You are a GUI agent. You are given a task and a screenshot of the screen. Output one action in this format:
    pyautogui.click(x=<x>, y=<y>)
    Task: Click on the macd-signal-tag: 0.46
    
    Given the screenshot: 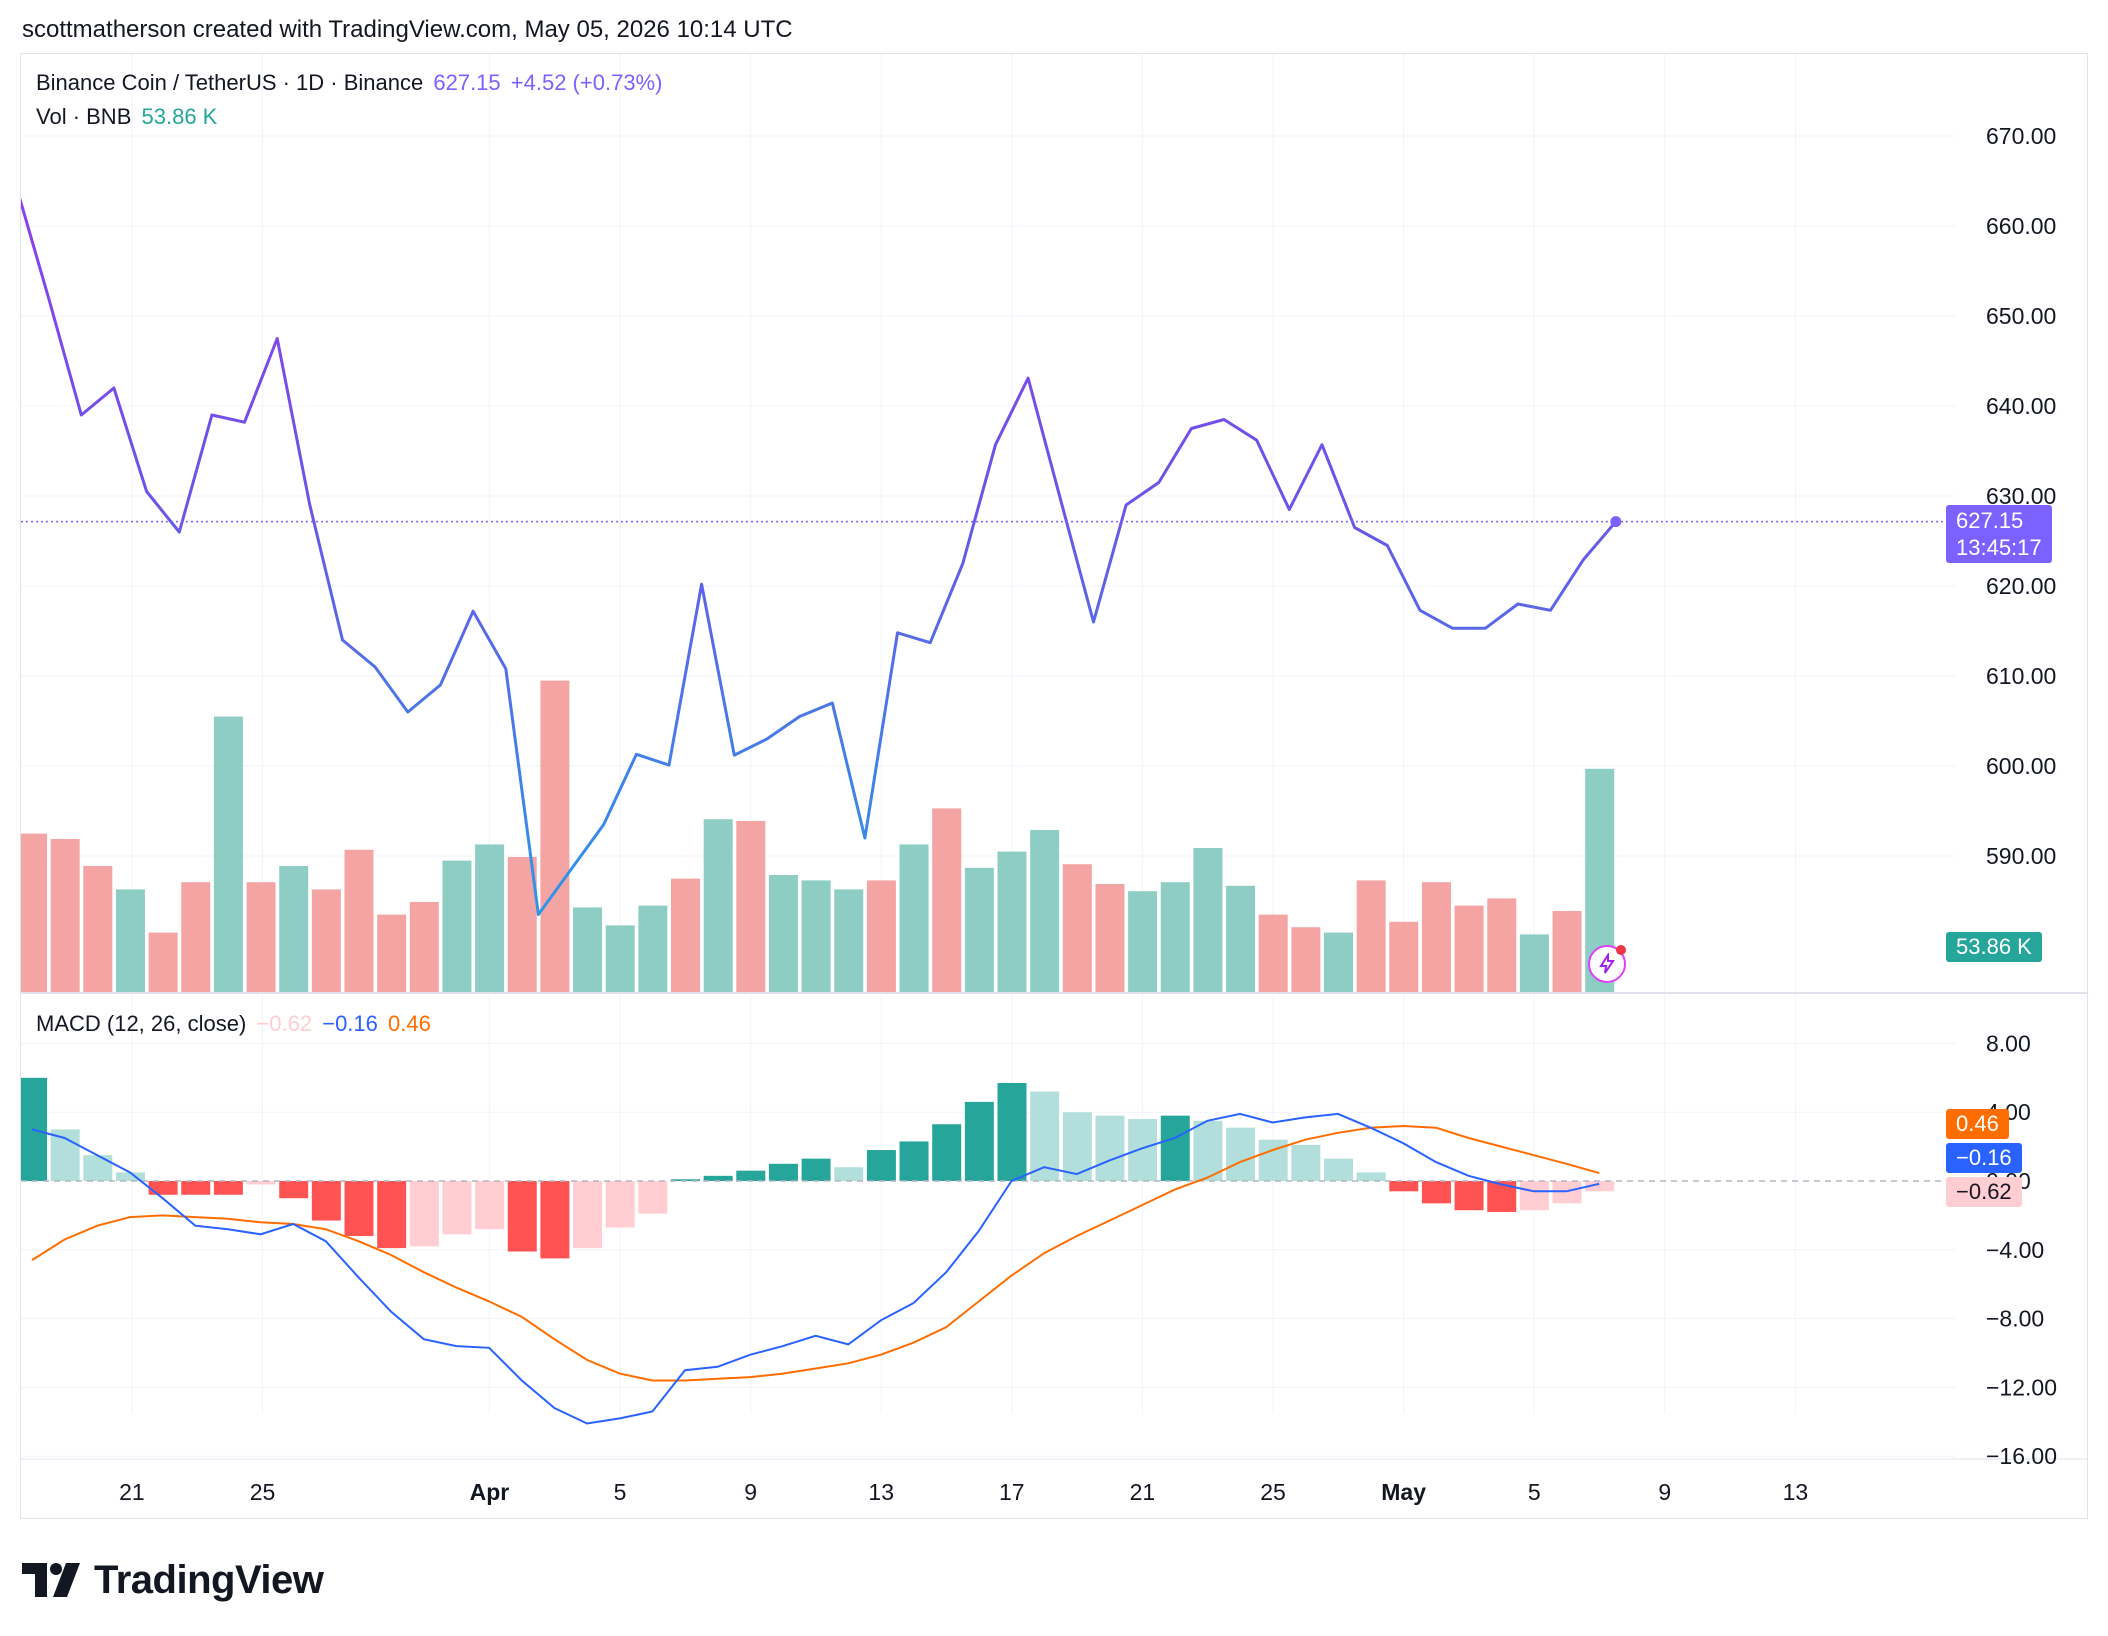 What is the action you would take?
    pyautogui.click(x=1977, y=1124)
    